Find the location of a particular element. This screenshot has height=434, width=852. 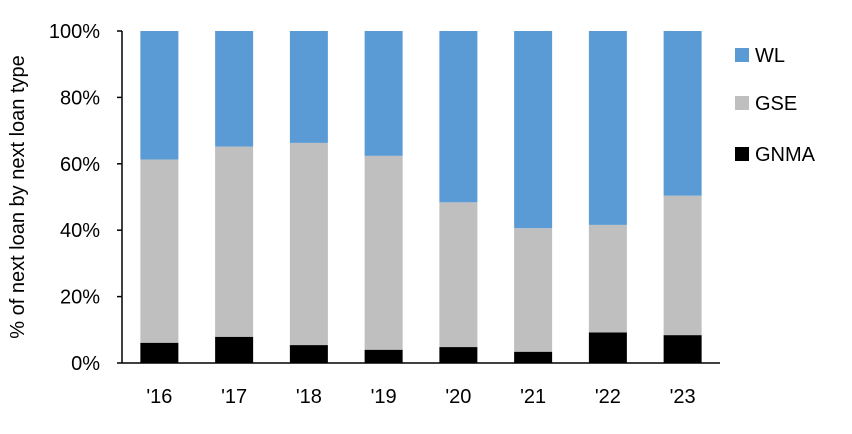

legend-swatch-gnma is located at coordinates (742, 154).